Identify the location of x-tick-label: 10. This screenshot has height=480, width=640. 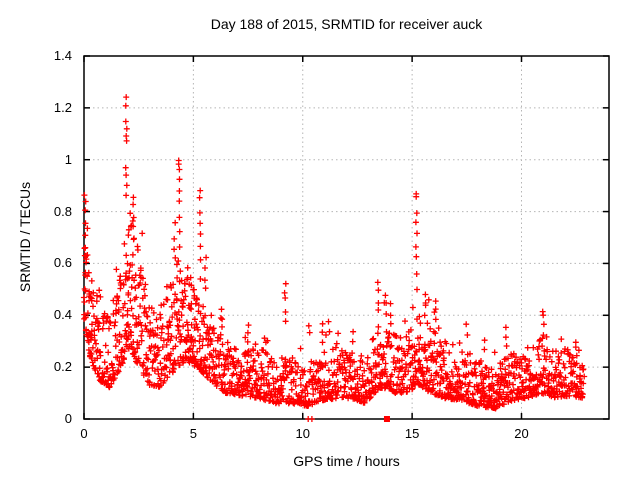
(302, 433).